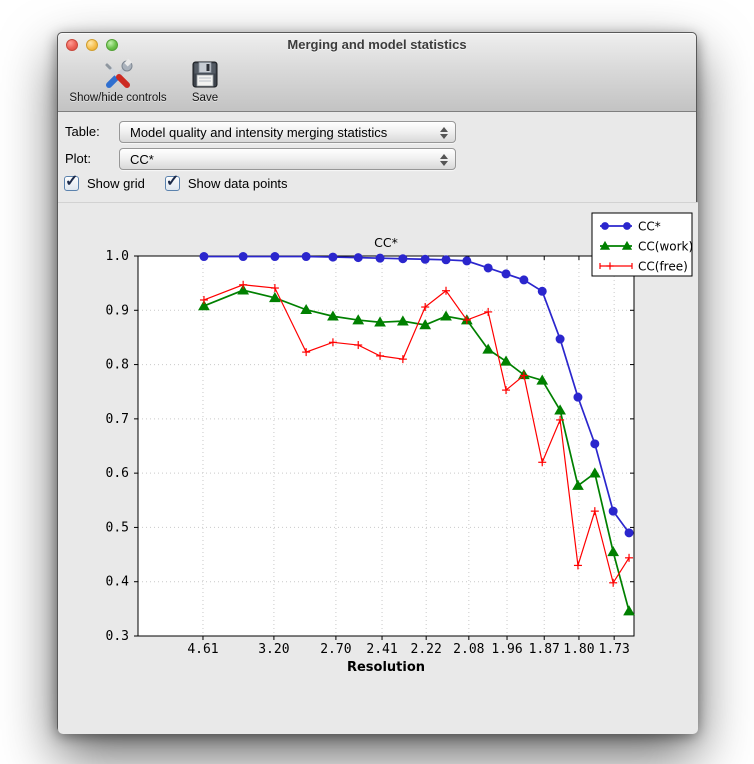 The width and height of the screenshot is (754, 764). I want to click on x-tick-label: 1.80, so click(578, 649).